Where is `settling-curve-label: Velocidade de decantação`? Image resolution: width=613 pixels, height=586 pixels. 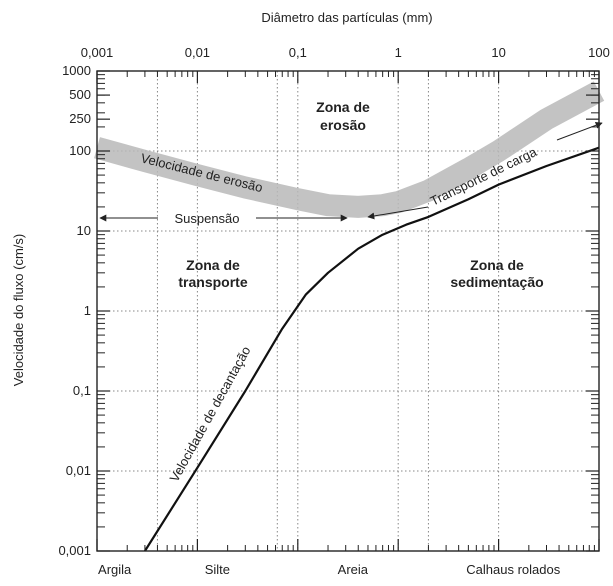
settling-curve-label: Velocidade de decantação is located at coordinates (210, 414).